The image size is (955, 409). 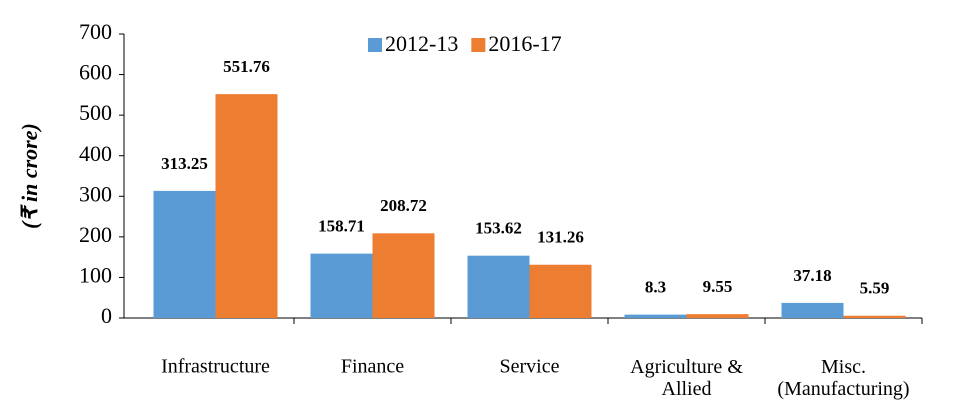 What do you see at coordinates (421, 43) in the screenshot?
I see `legend-label: 2012-13` at bounding box center [421, 43].